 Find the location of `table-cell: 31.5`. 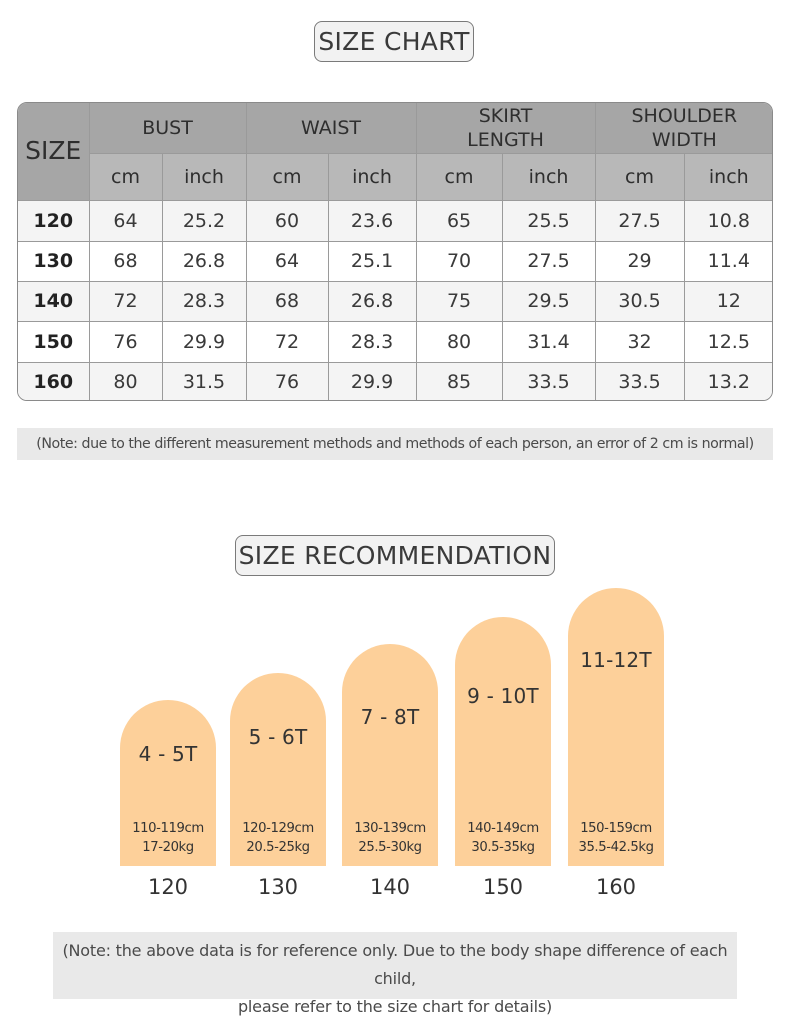

table-cell: 31.5 is located at coordinates (204, 380).